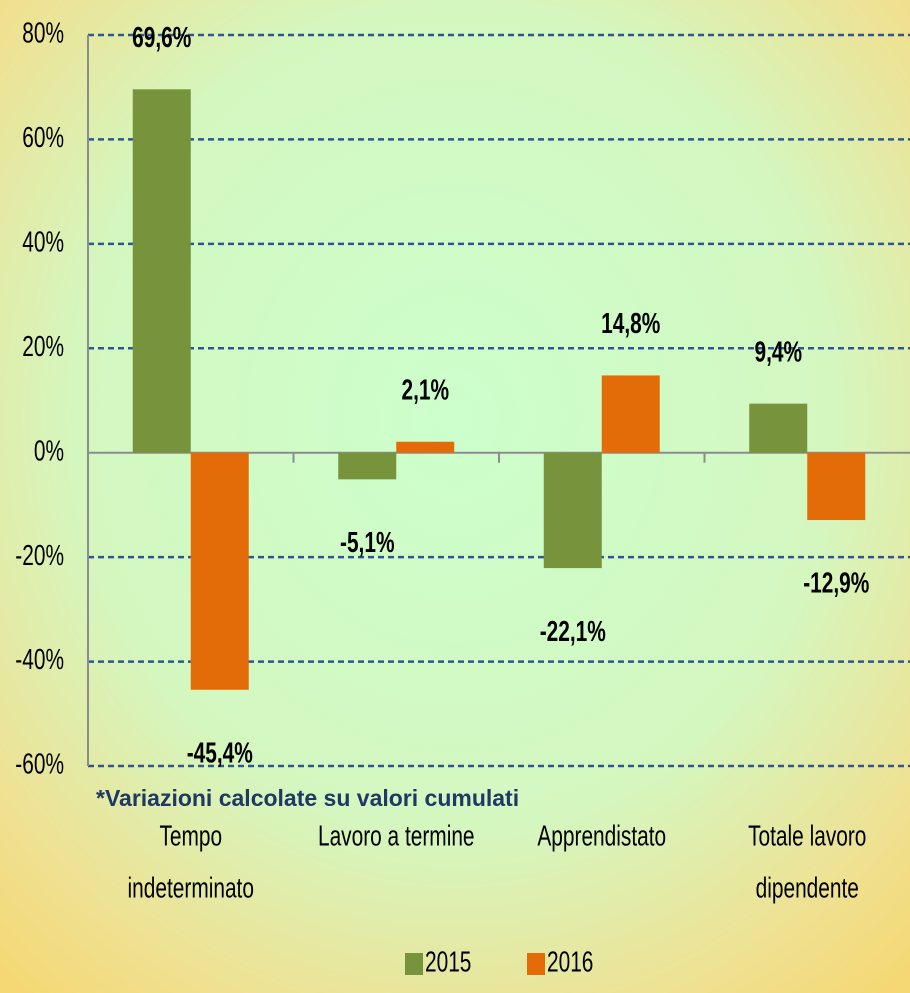 This screenshot has width=910, height=993. What do you see at coordinates (191, 888) in the screenshot?
I see `x-tick-label: indeterminato` at bounding box center [191, 888].